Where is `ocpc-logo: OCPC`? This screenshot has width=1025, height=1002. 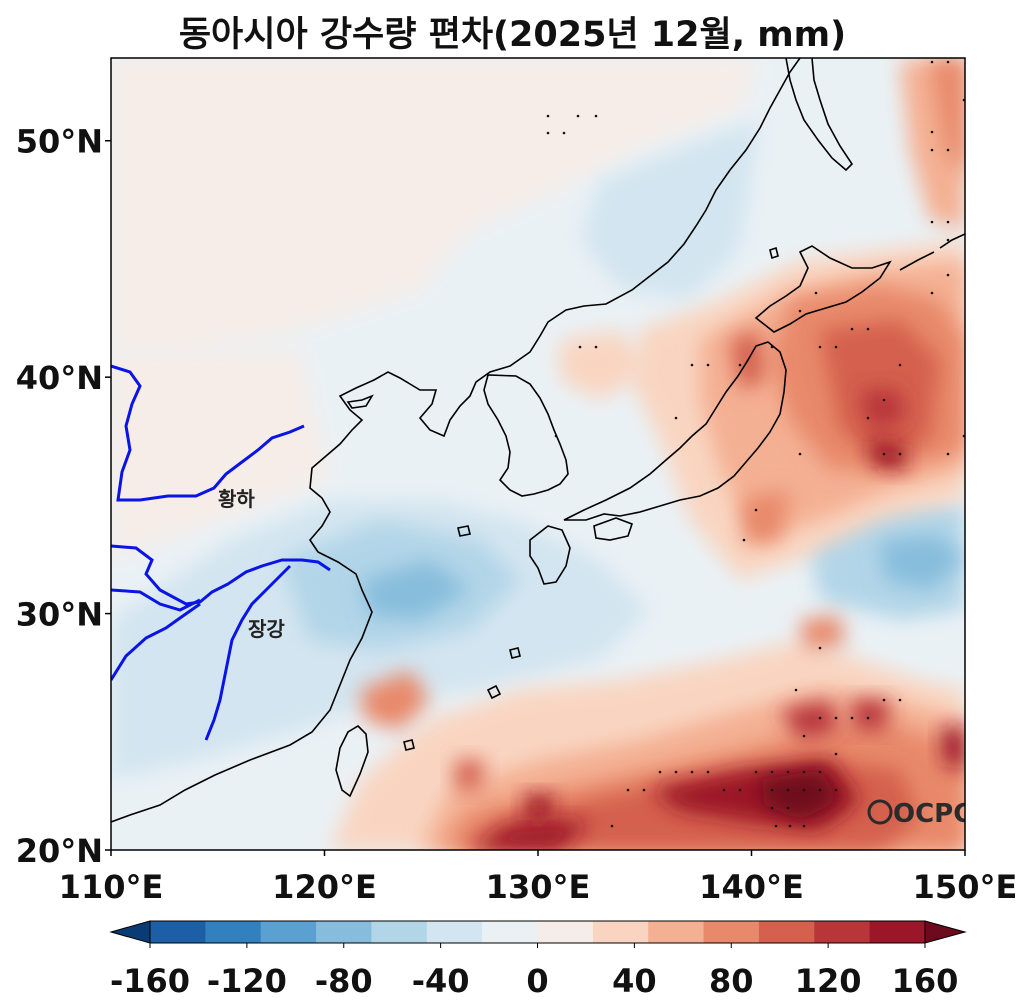
ocpc-logo: OCPC is located at coordinates (919, 814).